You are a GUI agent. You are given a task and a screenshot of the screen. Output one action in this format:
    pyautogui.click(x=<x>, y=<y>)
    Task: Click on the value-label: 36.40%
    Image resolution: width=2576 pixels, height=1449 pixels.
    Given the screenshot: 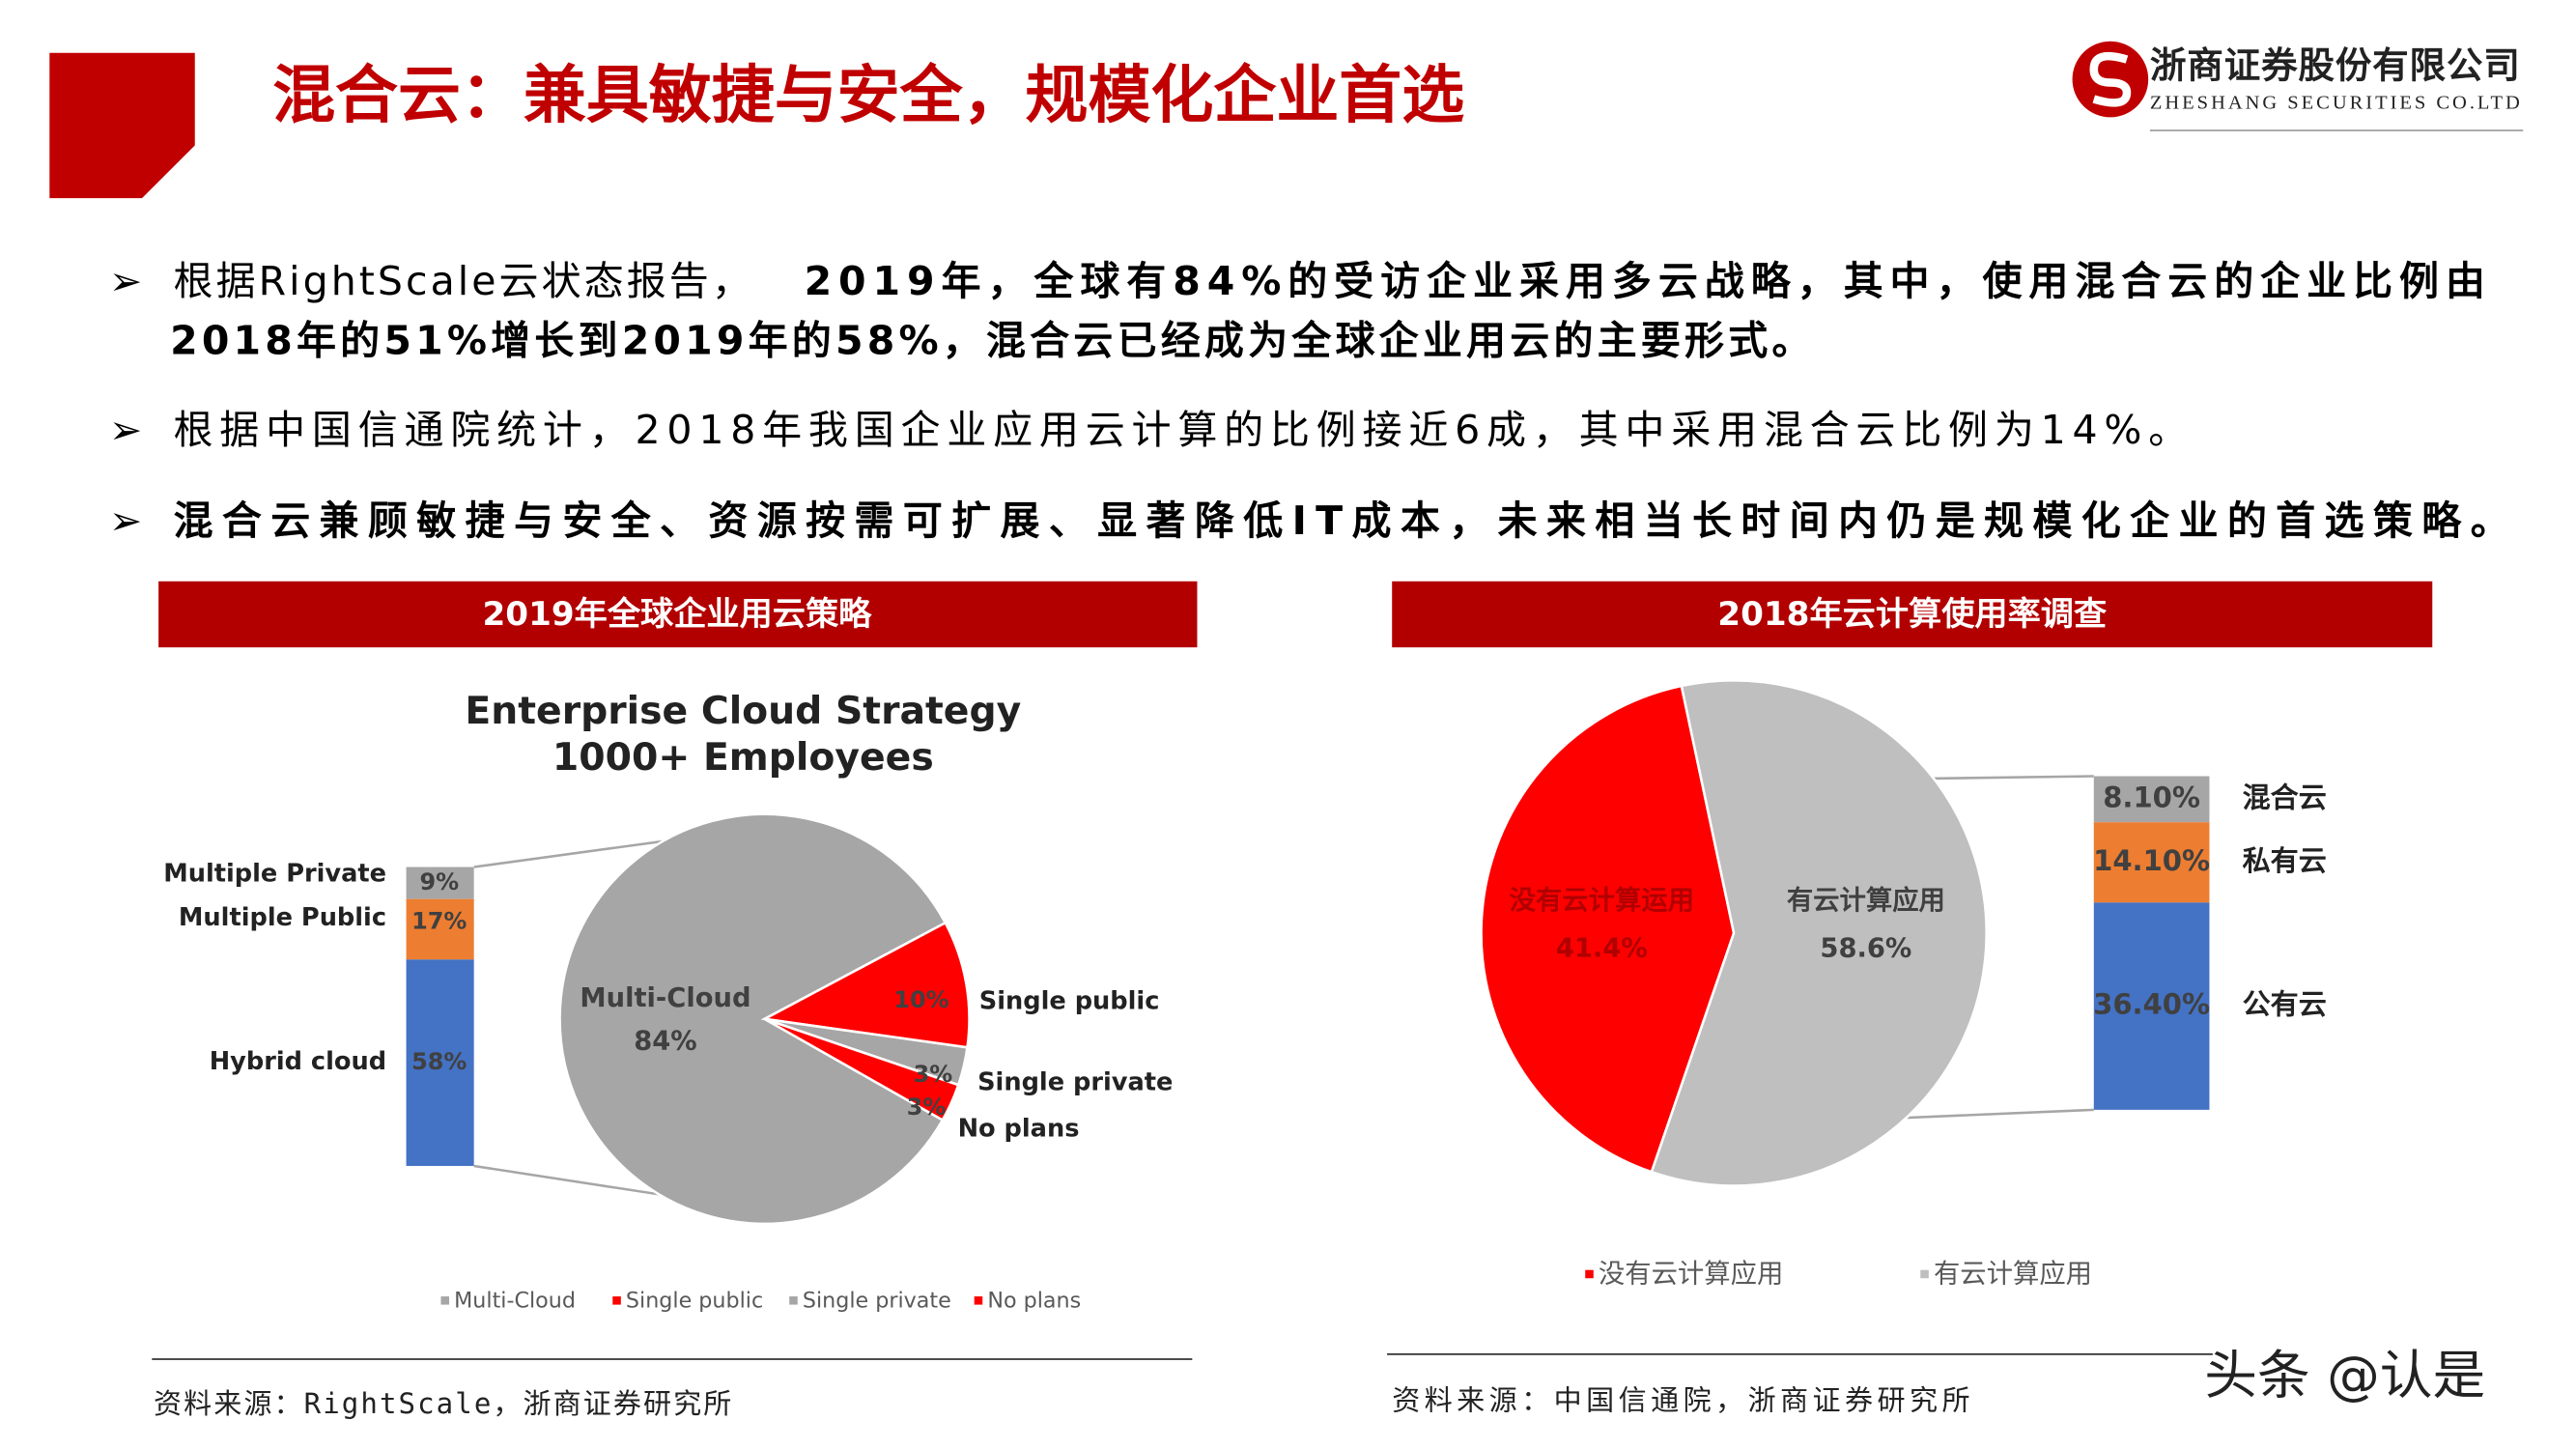 What is the action you would take?
    pyautogui.click(x=2151, y=1005)
    